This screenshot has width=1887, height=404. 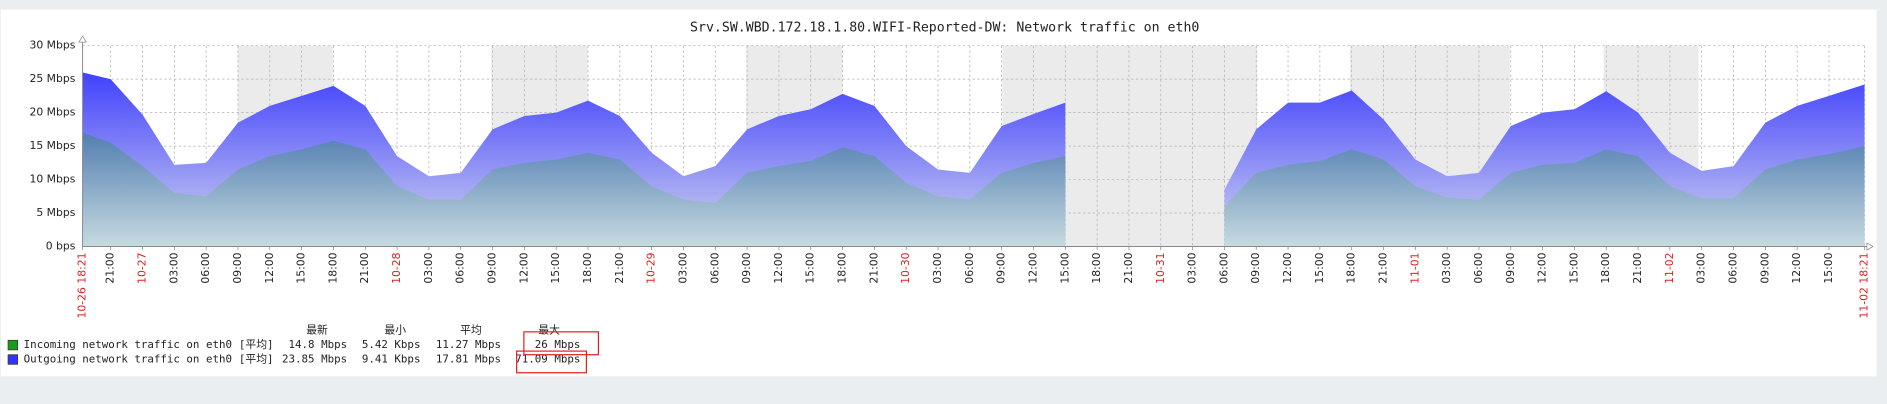 What do you see at coordinates (558, 344) in the screenshot?
I see `legend-max: 26 Mbps` at bounding box center [558, 344].